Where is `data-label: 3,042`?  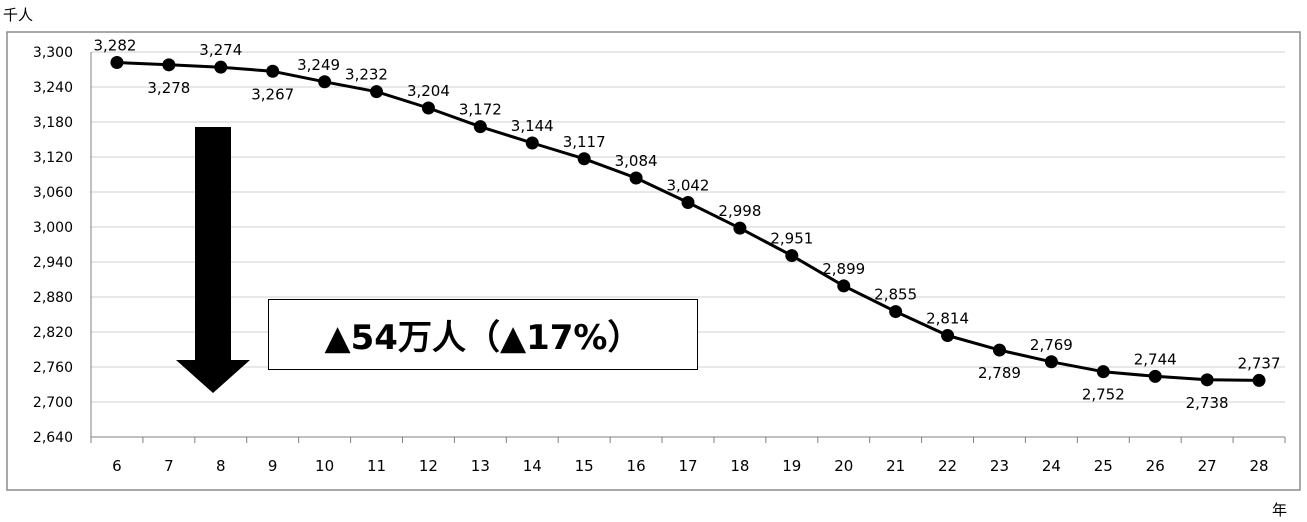
data-label: 3,042 is located at coordinates (688, 186).